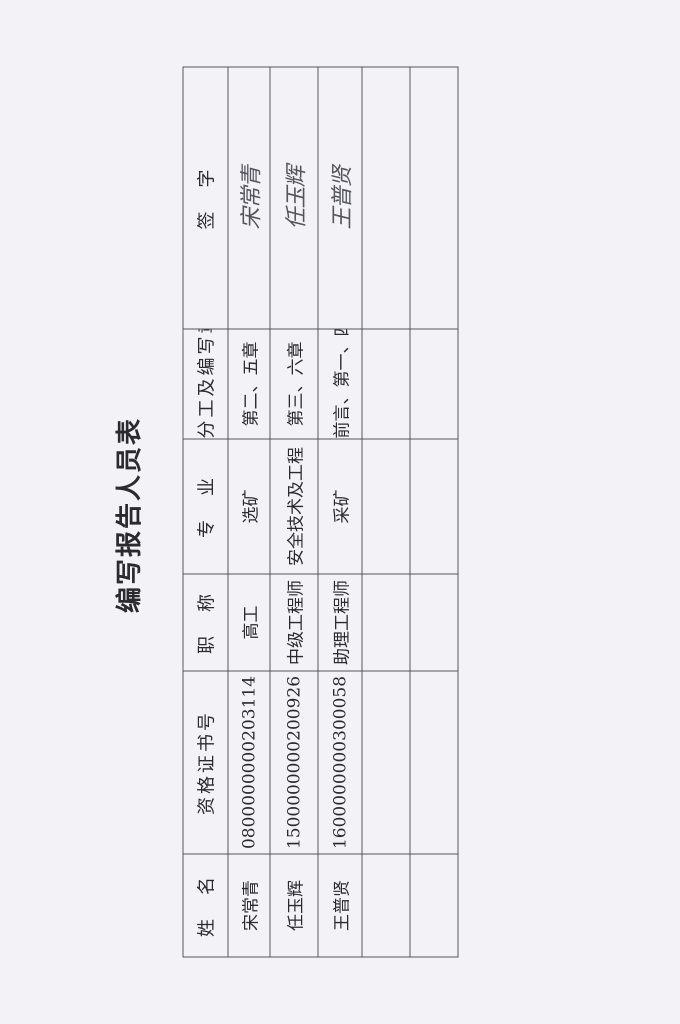 This screenshot has width=680, height=1024. Describe the element at coordinates (205, 384) in the screenshot. I see `header-chapters: 分工及编写章节` at that location.